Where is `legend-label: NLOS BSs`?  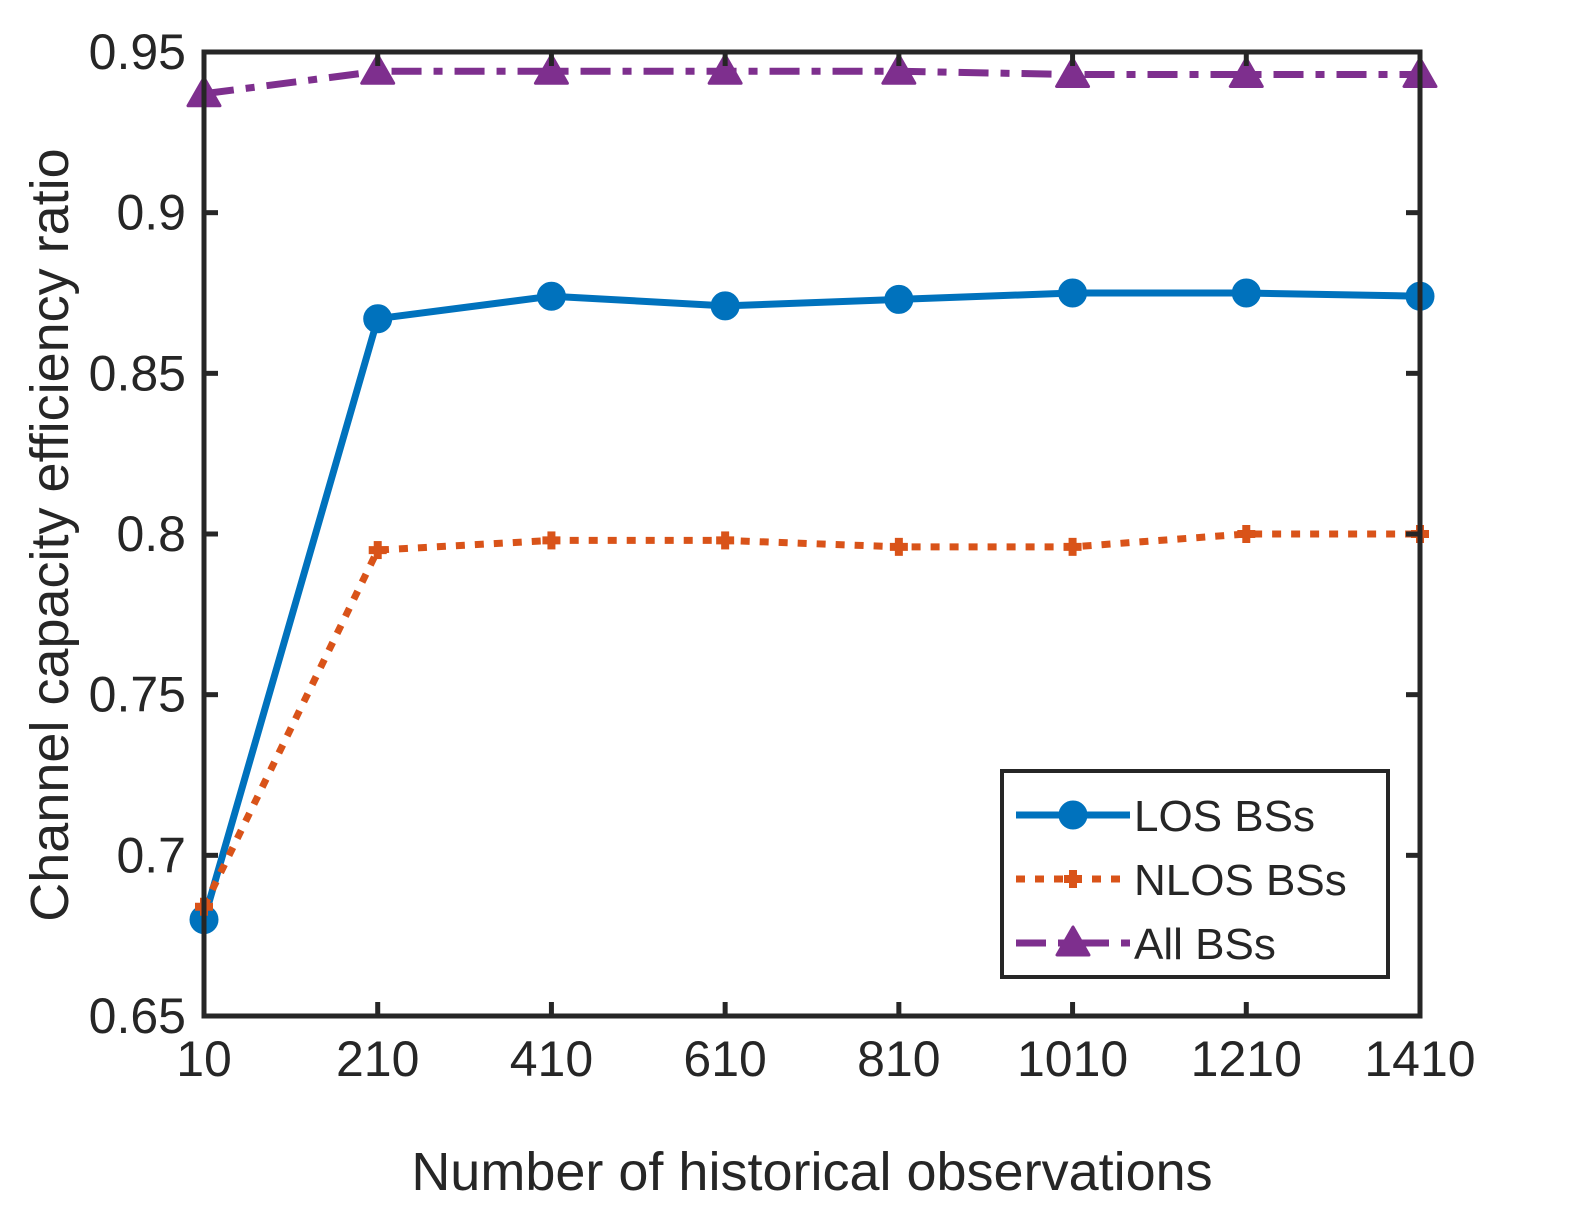
legend-label: NLOS BSs is located at coordinates (1240, 880).